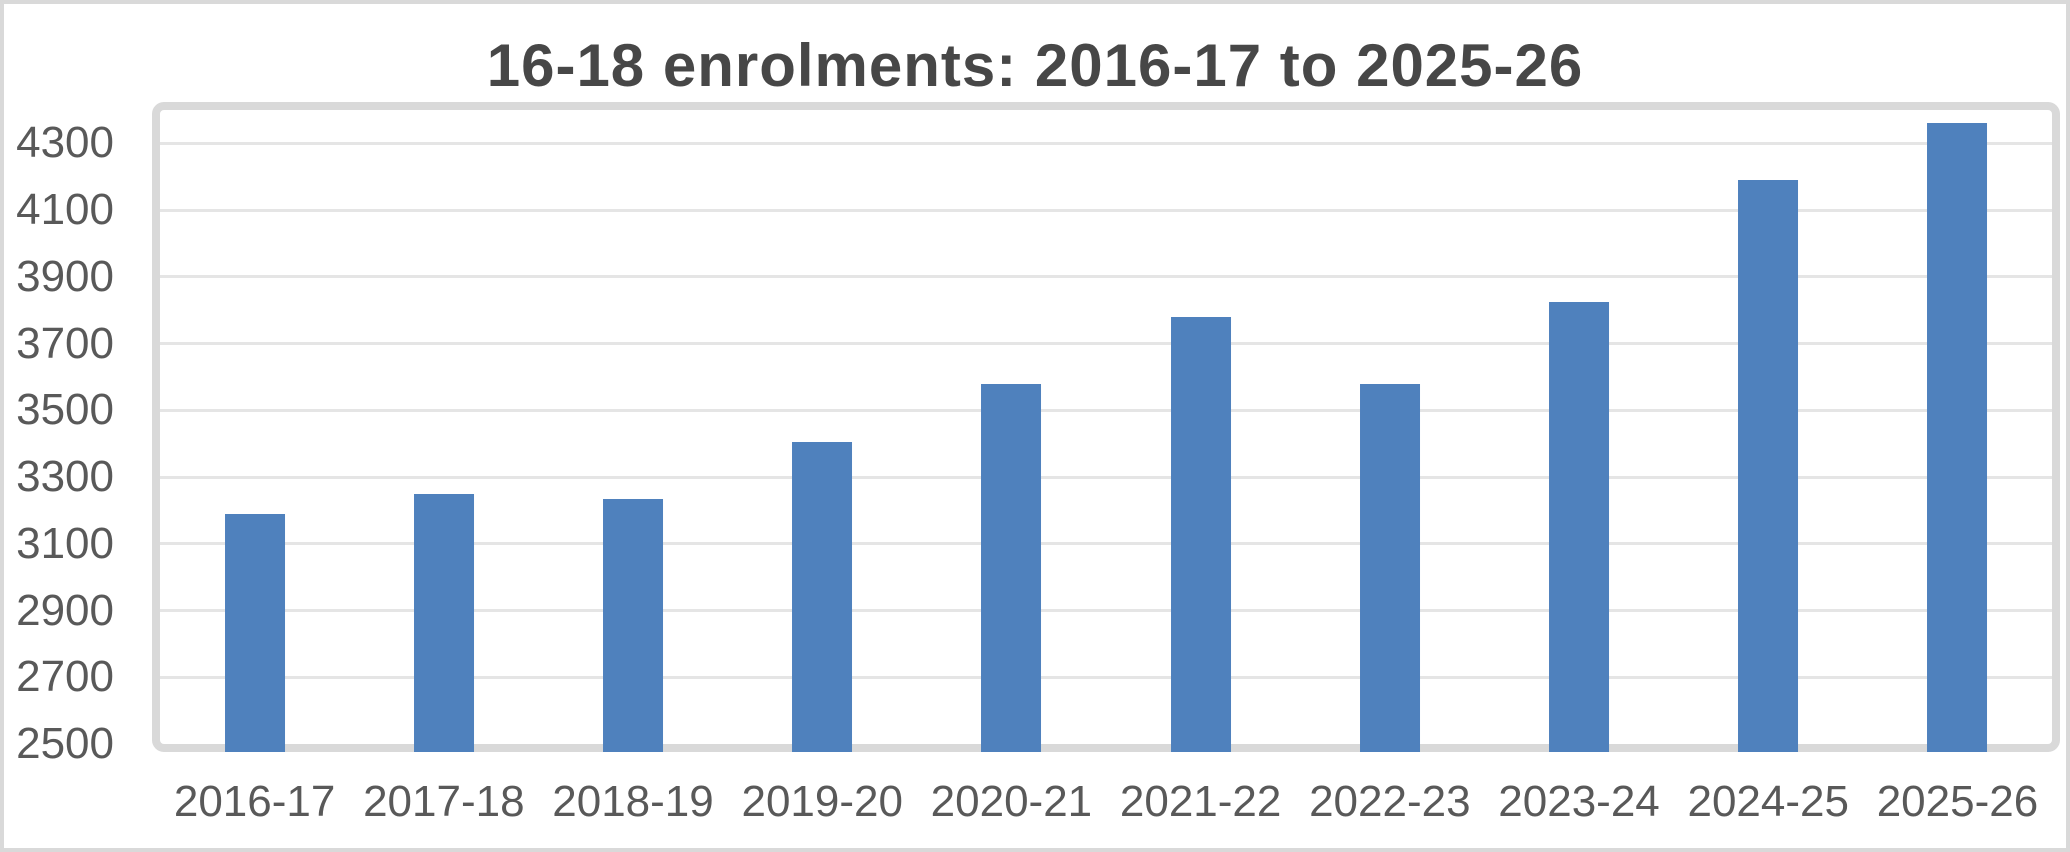  Describe the element at coordinates (1579, 801) in the screenshot. I see `x-tick-label: 2023-24` at that location.